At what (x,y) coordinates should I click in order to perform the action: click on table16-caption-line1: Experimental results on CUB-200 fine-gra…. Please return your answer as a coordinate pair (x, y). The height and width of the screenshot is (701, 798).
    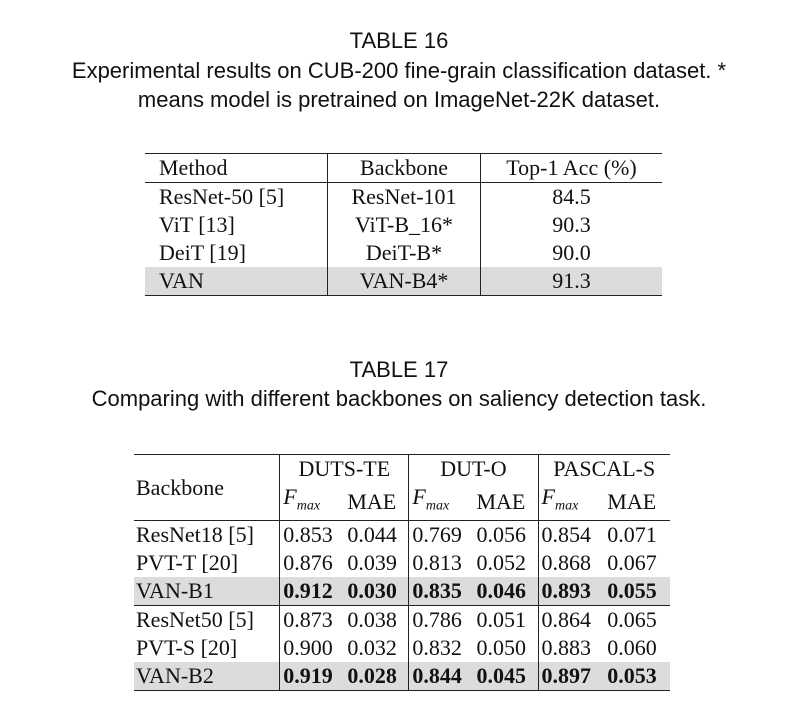
    Looking at the image, I should click on (399, 70).